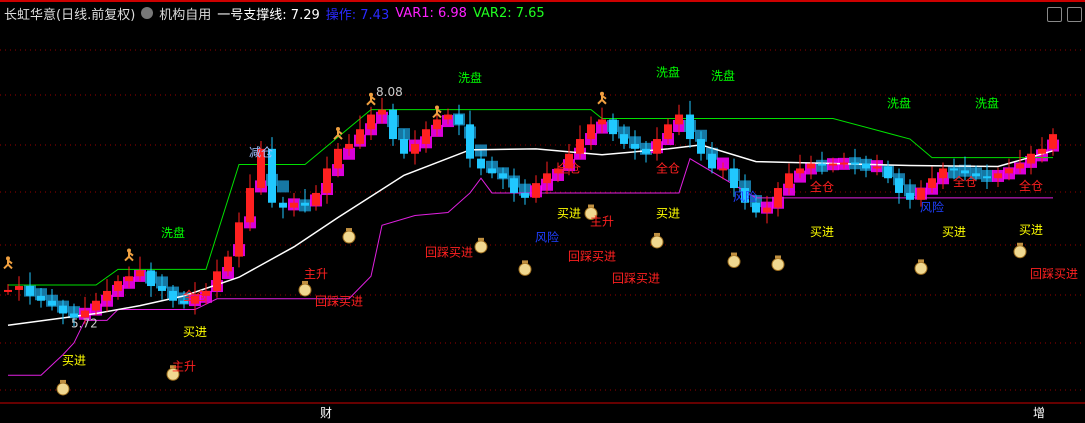  Describe the element at coordinates (481, 150) in the screenshot. I see `trend-band-segment` at that location.